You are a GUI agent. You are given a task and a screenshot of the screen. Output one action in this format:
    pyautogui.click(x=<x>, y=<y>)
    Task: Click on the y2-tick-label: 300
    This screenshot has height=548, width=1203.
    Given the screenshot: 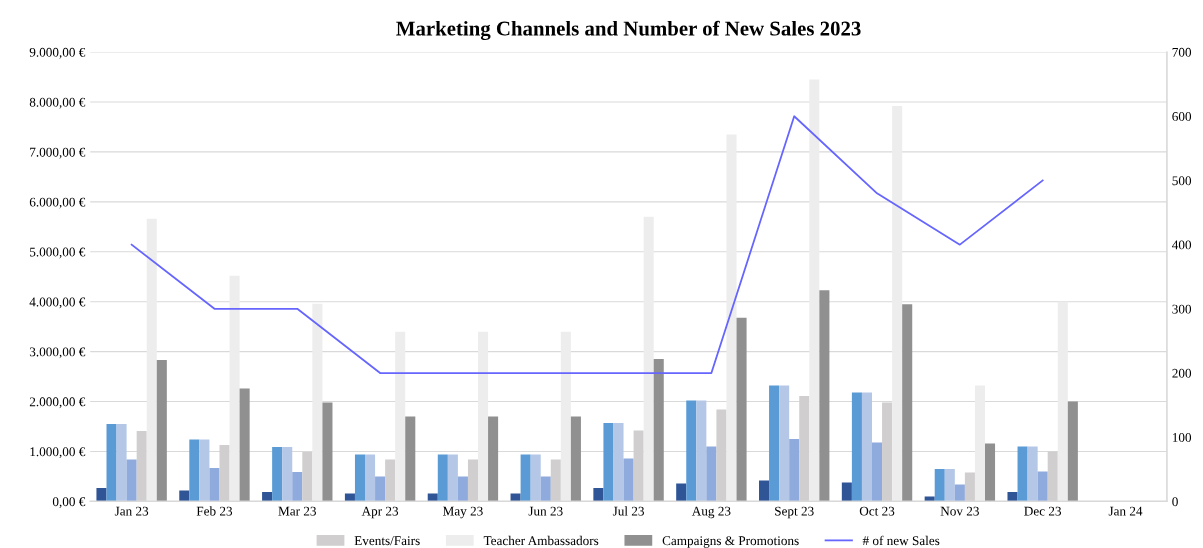 What is the action you would take?
    pyautogui.click(x=1182, y=309)
    